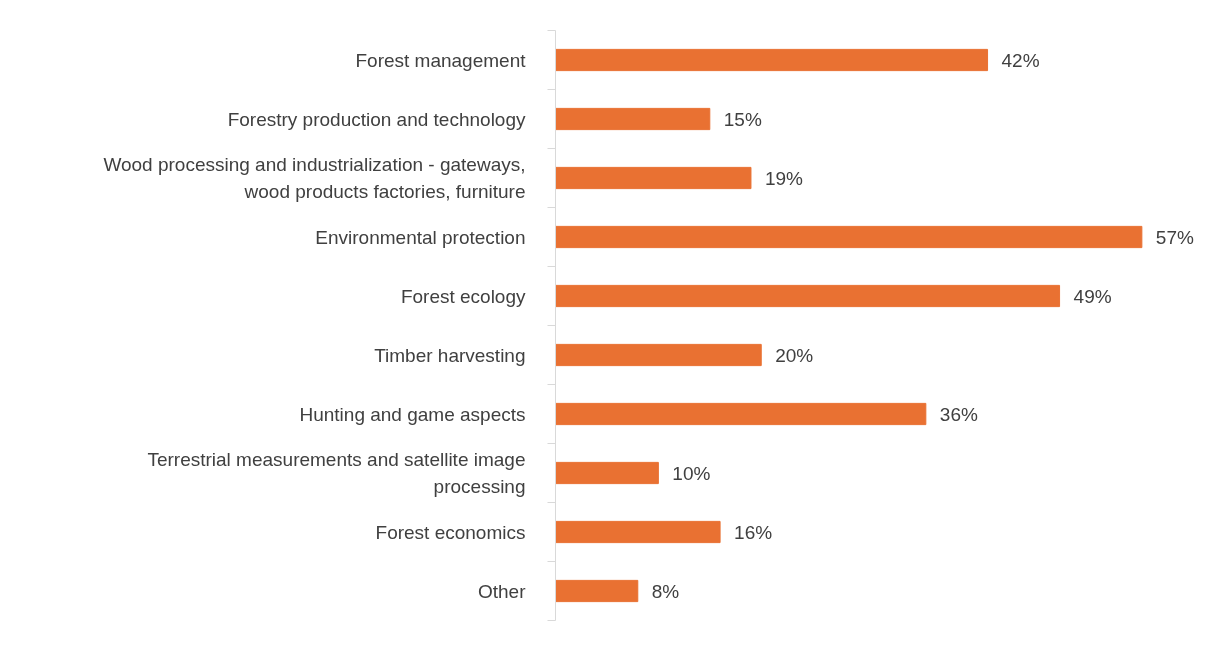 This screenshot has width=1212, height=650. What do you see at coordinates (742, 119) in the screenshot?
I see `data-label: 15%` at bounding box center [742, 119].